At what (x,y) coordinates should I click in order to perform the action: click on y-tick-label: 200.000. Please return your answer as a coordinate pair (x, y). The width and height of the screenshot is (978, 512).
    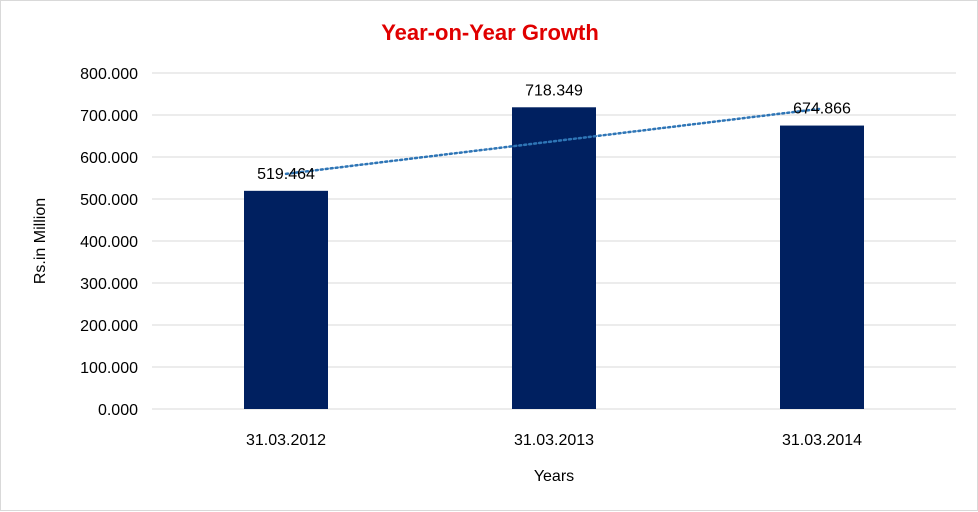
    Looking at the image, I should click on (109, 326).